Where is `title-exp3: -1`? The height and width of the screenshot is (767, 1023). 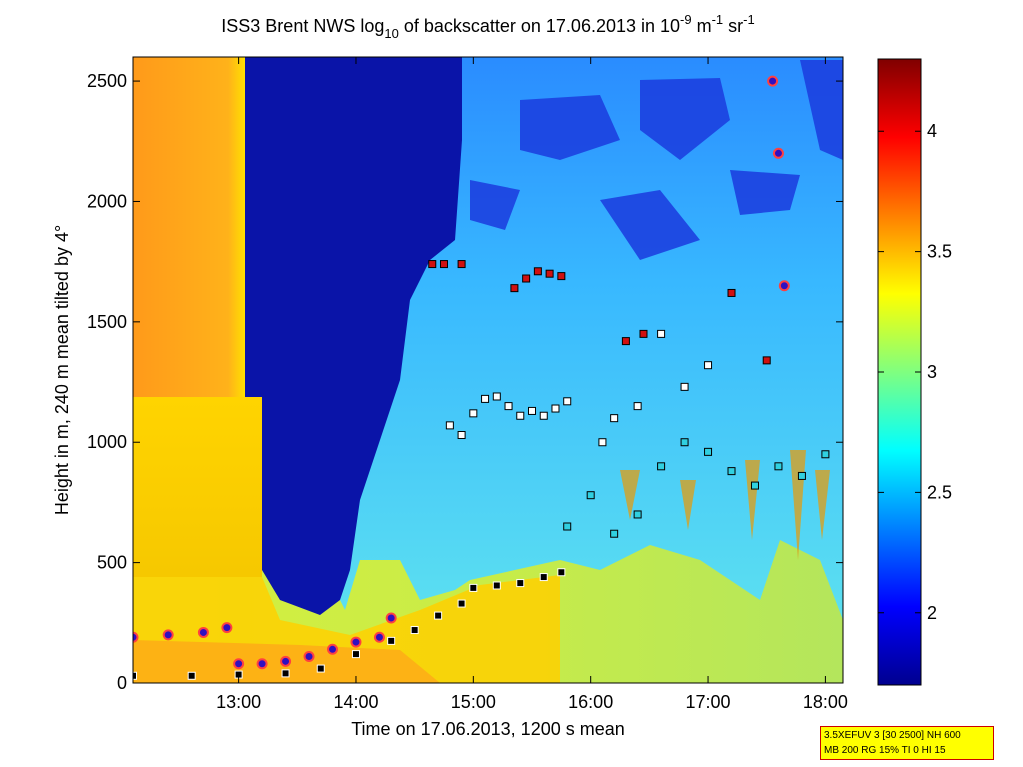
title-exp3: -1 is located at coordinates (749, 19).